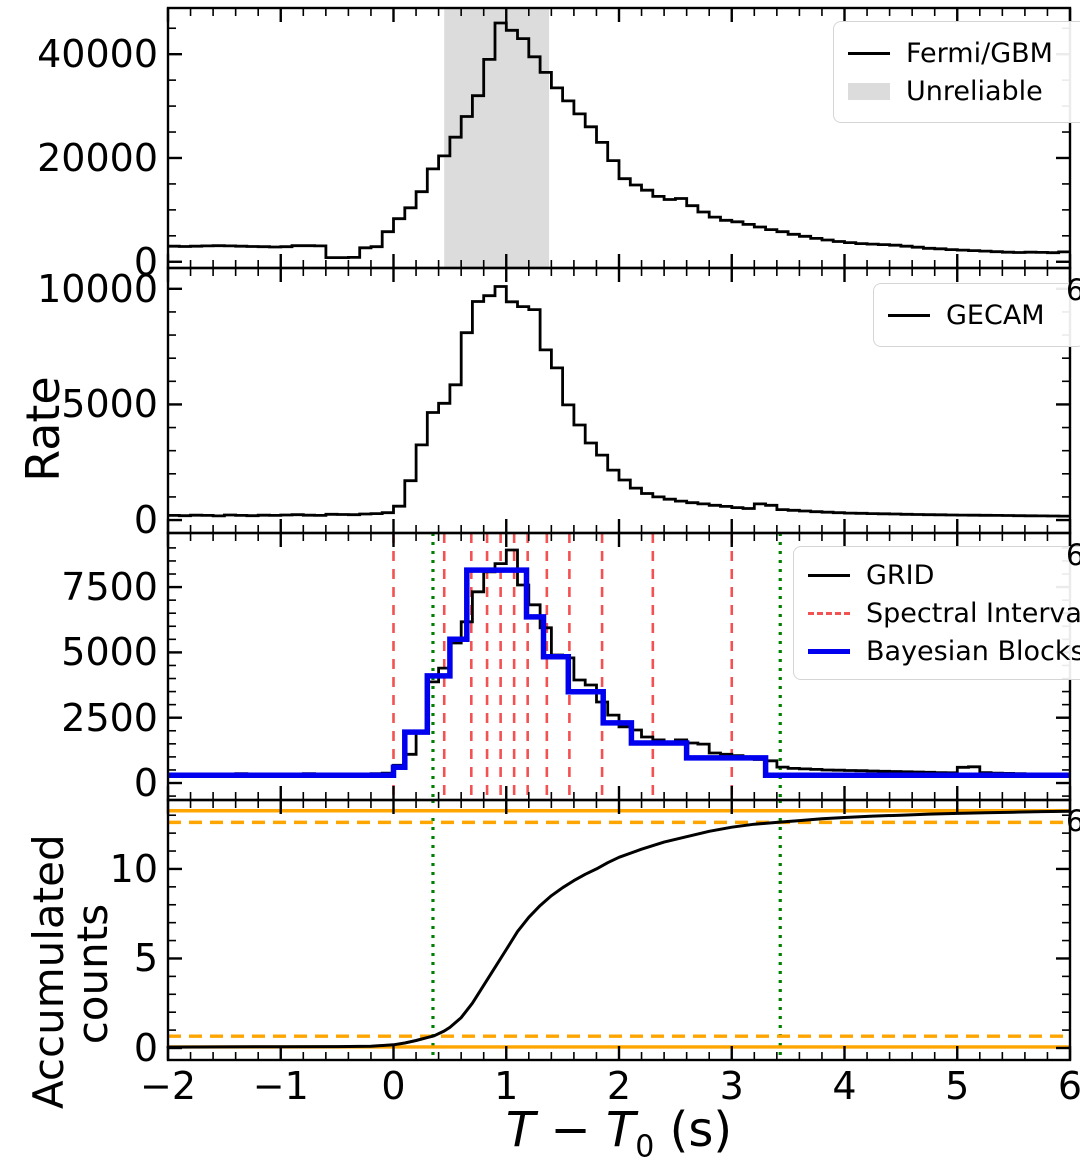 Image resolution: width=1080 pixels, height=1165 pixels. Describe the element at coordinates (909, 315) in the screenshot. I see `gecam-line-swatch` at that location.